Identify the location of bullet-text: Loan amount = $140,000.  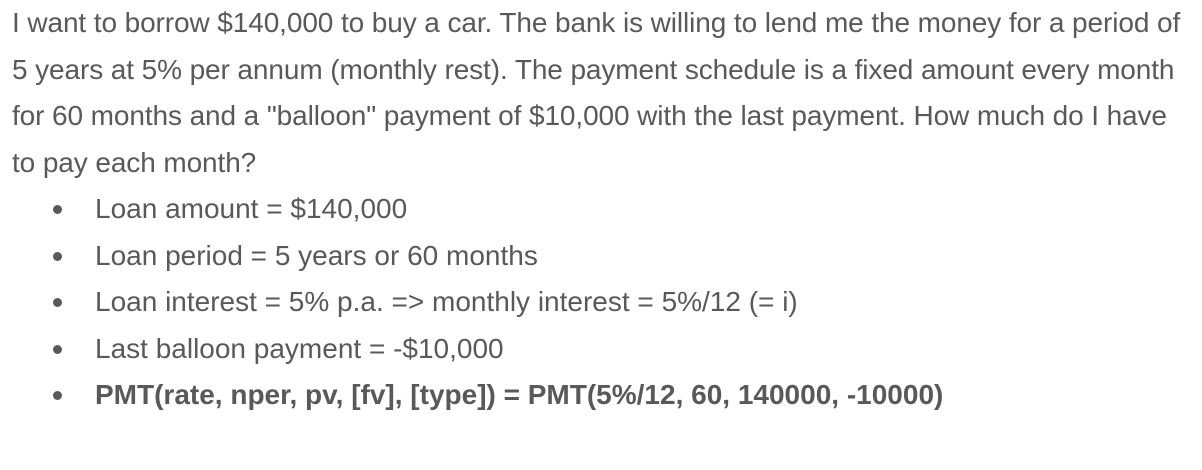
(251, 208).